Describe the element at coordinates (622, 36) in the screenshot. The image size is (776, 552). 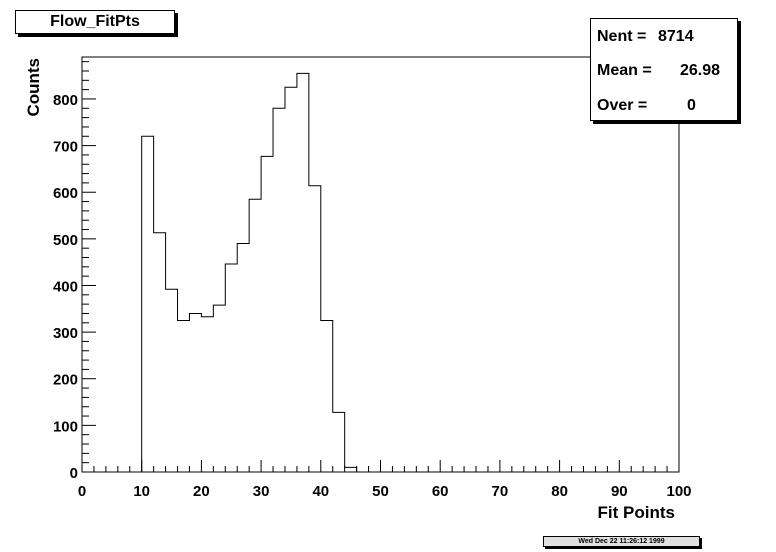
I see `stat-nent-label: Nent =` at that location.